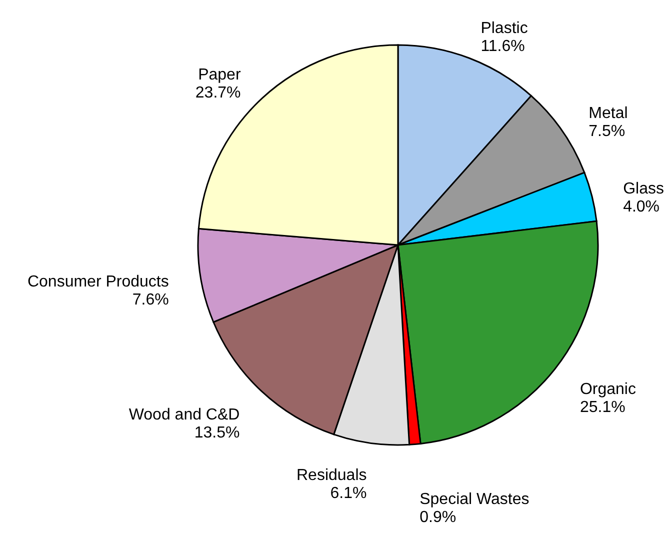 The image size is (672, 535). What do you see at coordinates (98, 281) in the screenshot?
I see `slice-label: Consumer Products` at bounding box center [98, 281].